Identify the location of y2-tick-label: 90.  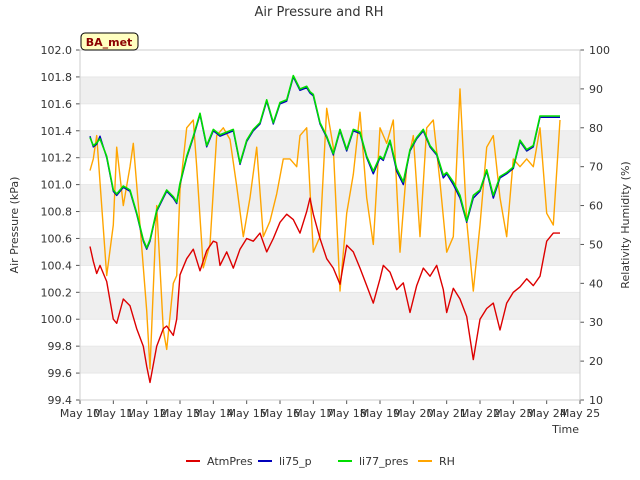
(596, 89).